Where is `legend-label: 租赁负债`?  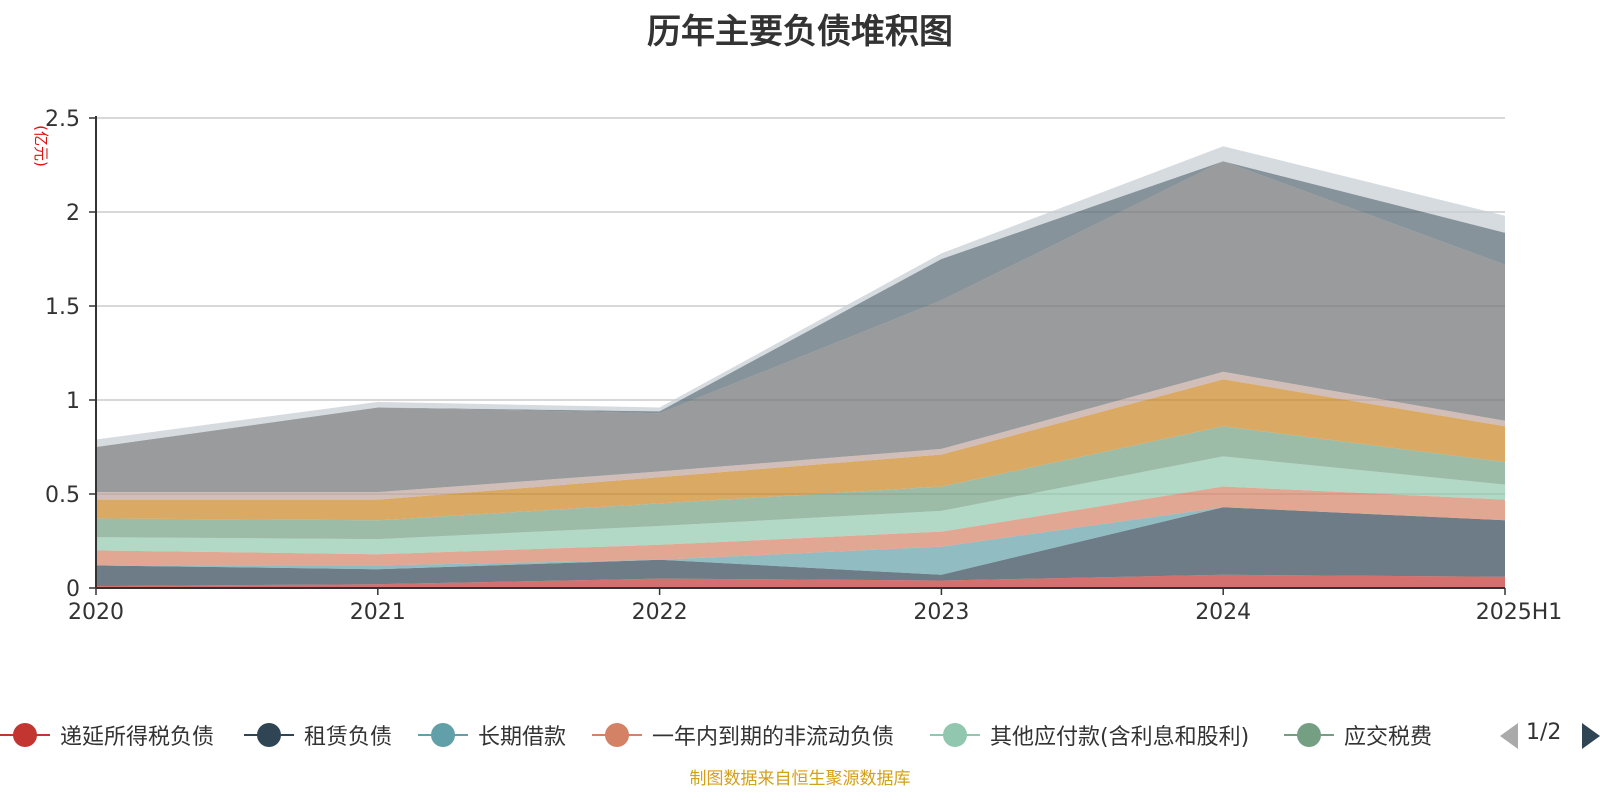
legend-label: 租赁负债 is located at coordinates (348, 737).